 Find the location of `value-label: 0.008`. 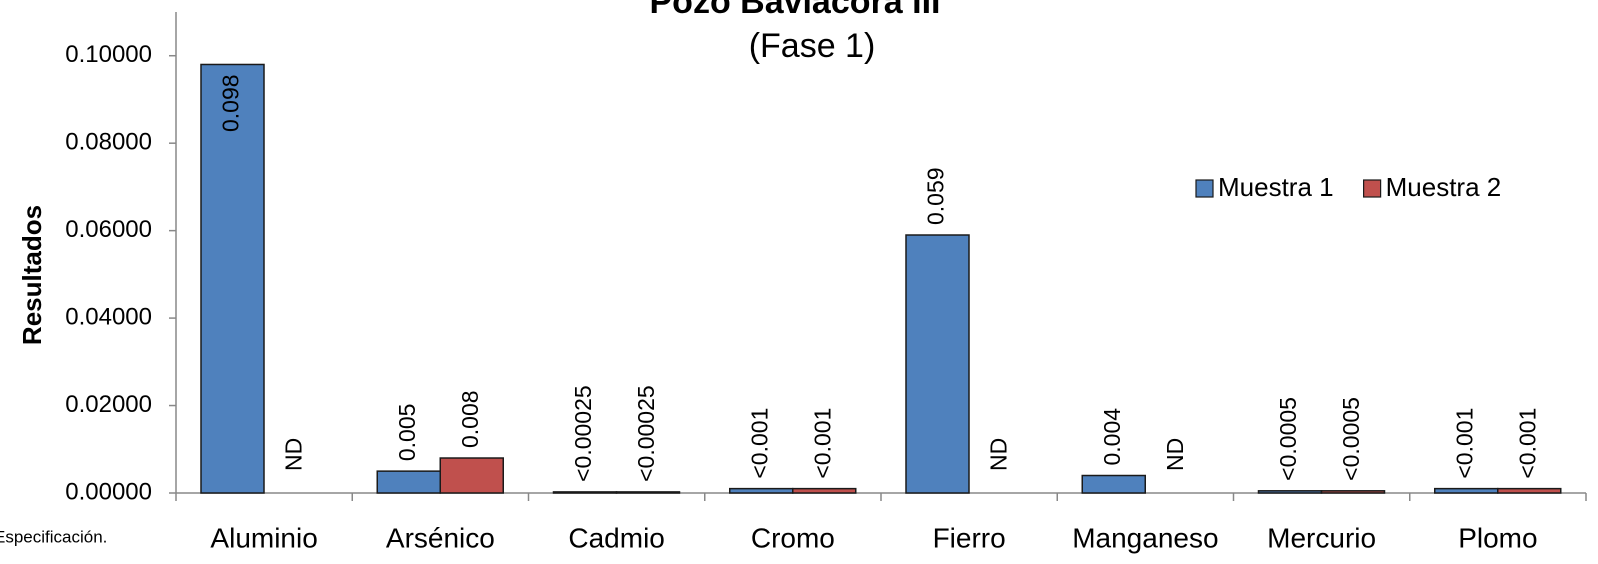

value-label: 0.008 is located at coordinates (470, 419).